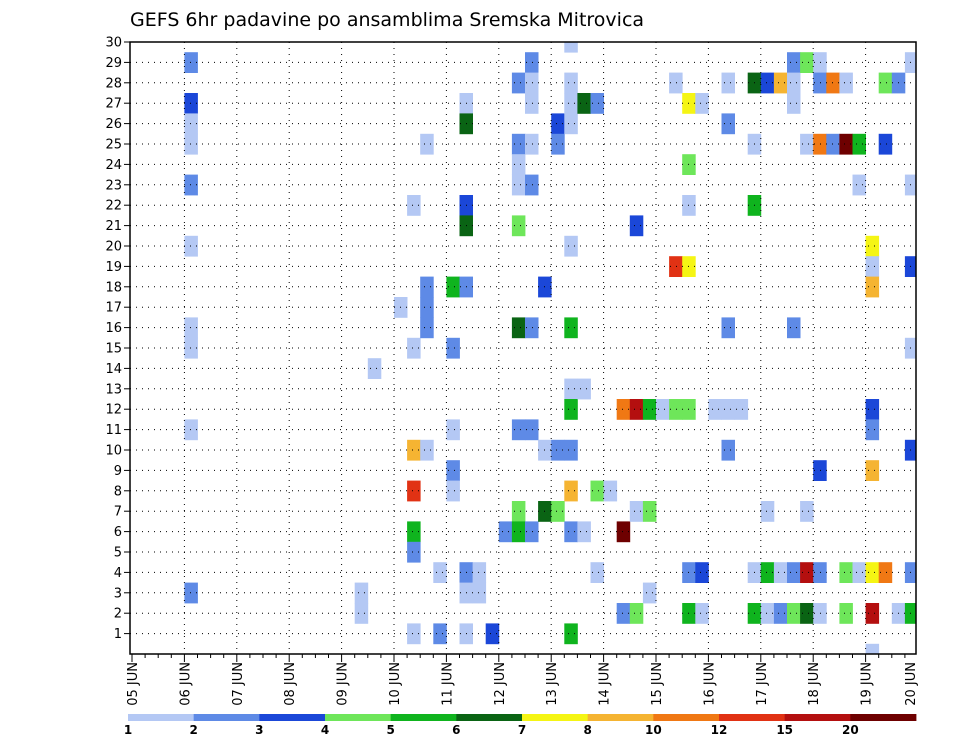 Image resolution: width=960 pixels, height=742 pixels. What do you see at coordinates (762, 684) in the screenshot?
I see `x-tick-label: 17 JUN` at bounding box center [762, 684].